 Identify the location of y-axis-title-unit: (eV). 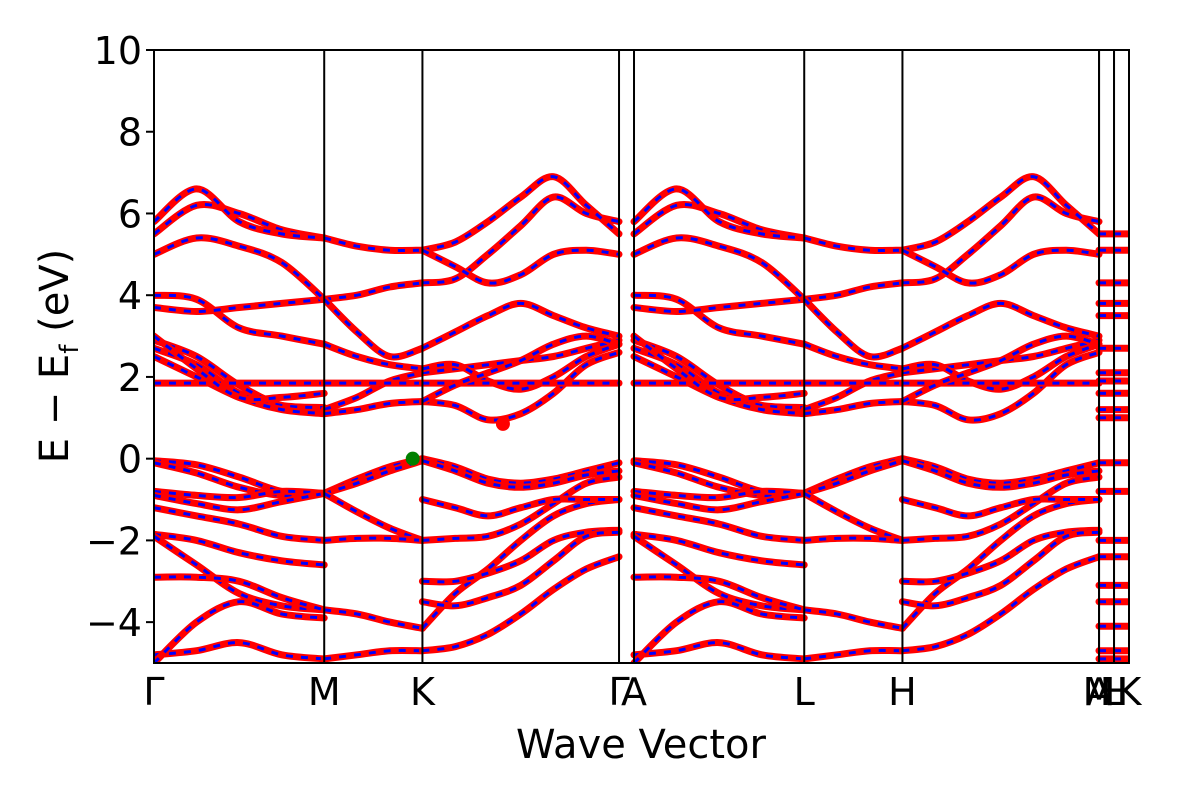
(55, 297).